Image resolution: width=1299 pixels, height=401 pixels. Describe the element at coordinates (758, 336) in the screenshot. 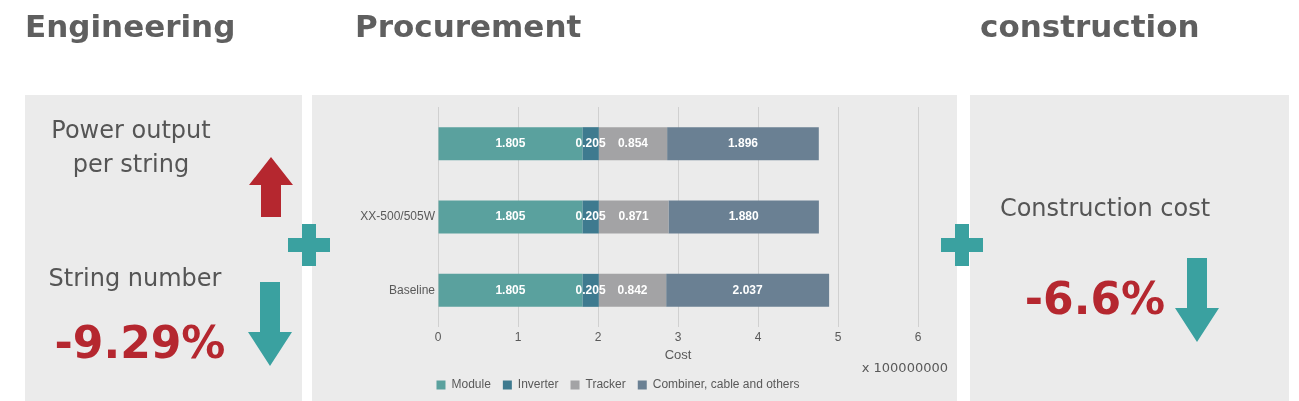

I see `x-tick-label: 4` at that location.